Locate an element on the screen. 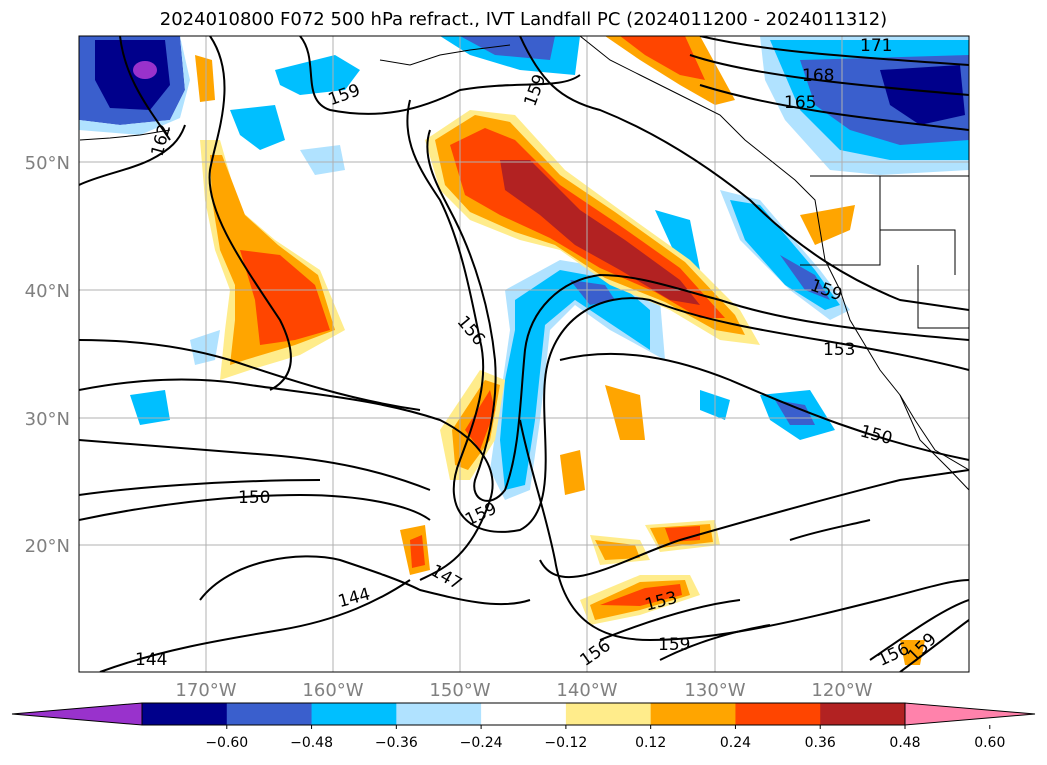 The height and width of the screenshot is (765, 1047). contour-label: 159 is located at coordinates (674, 645).